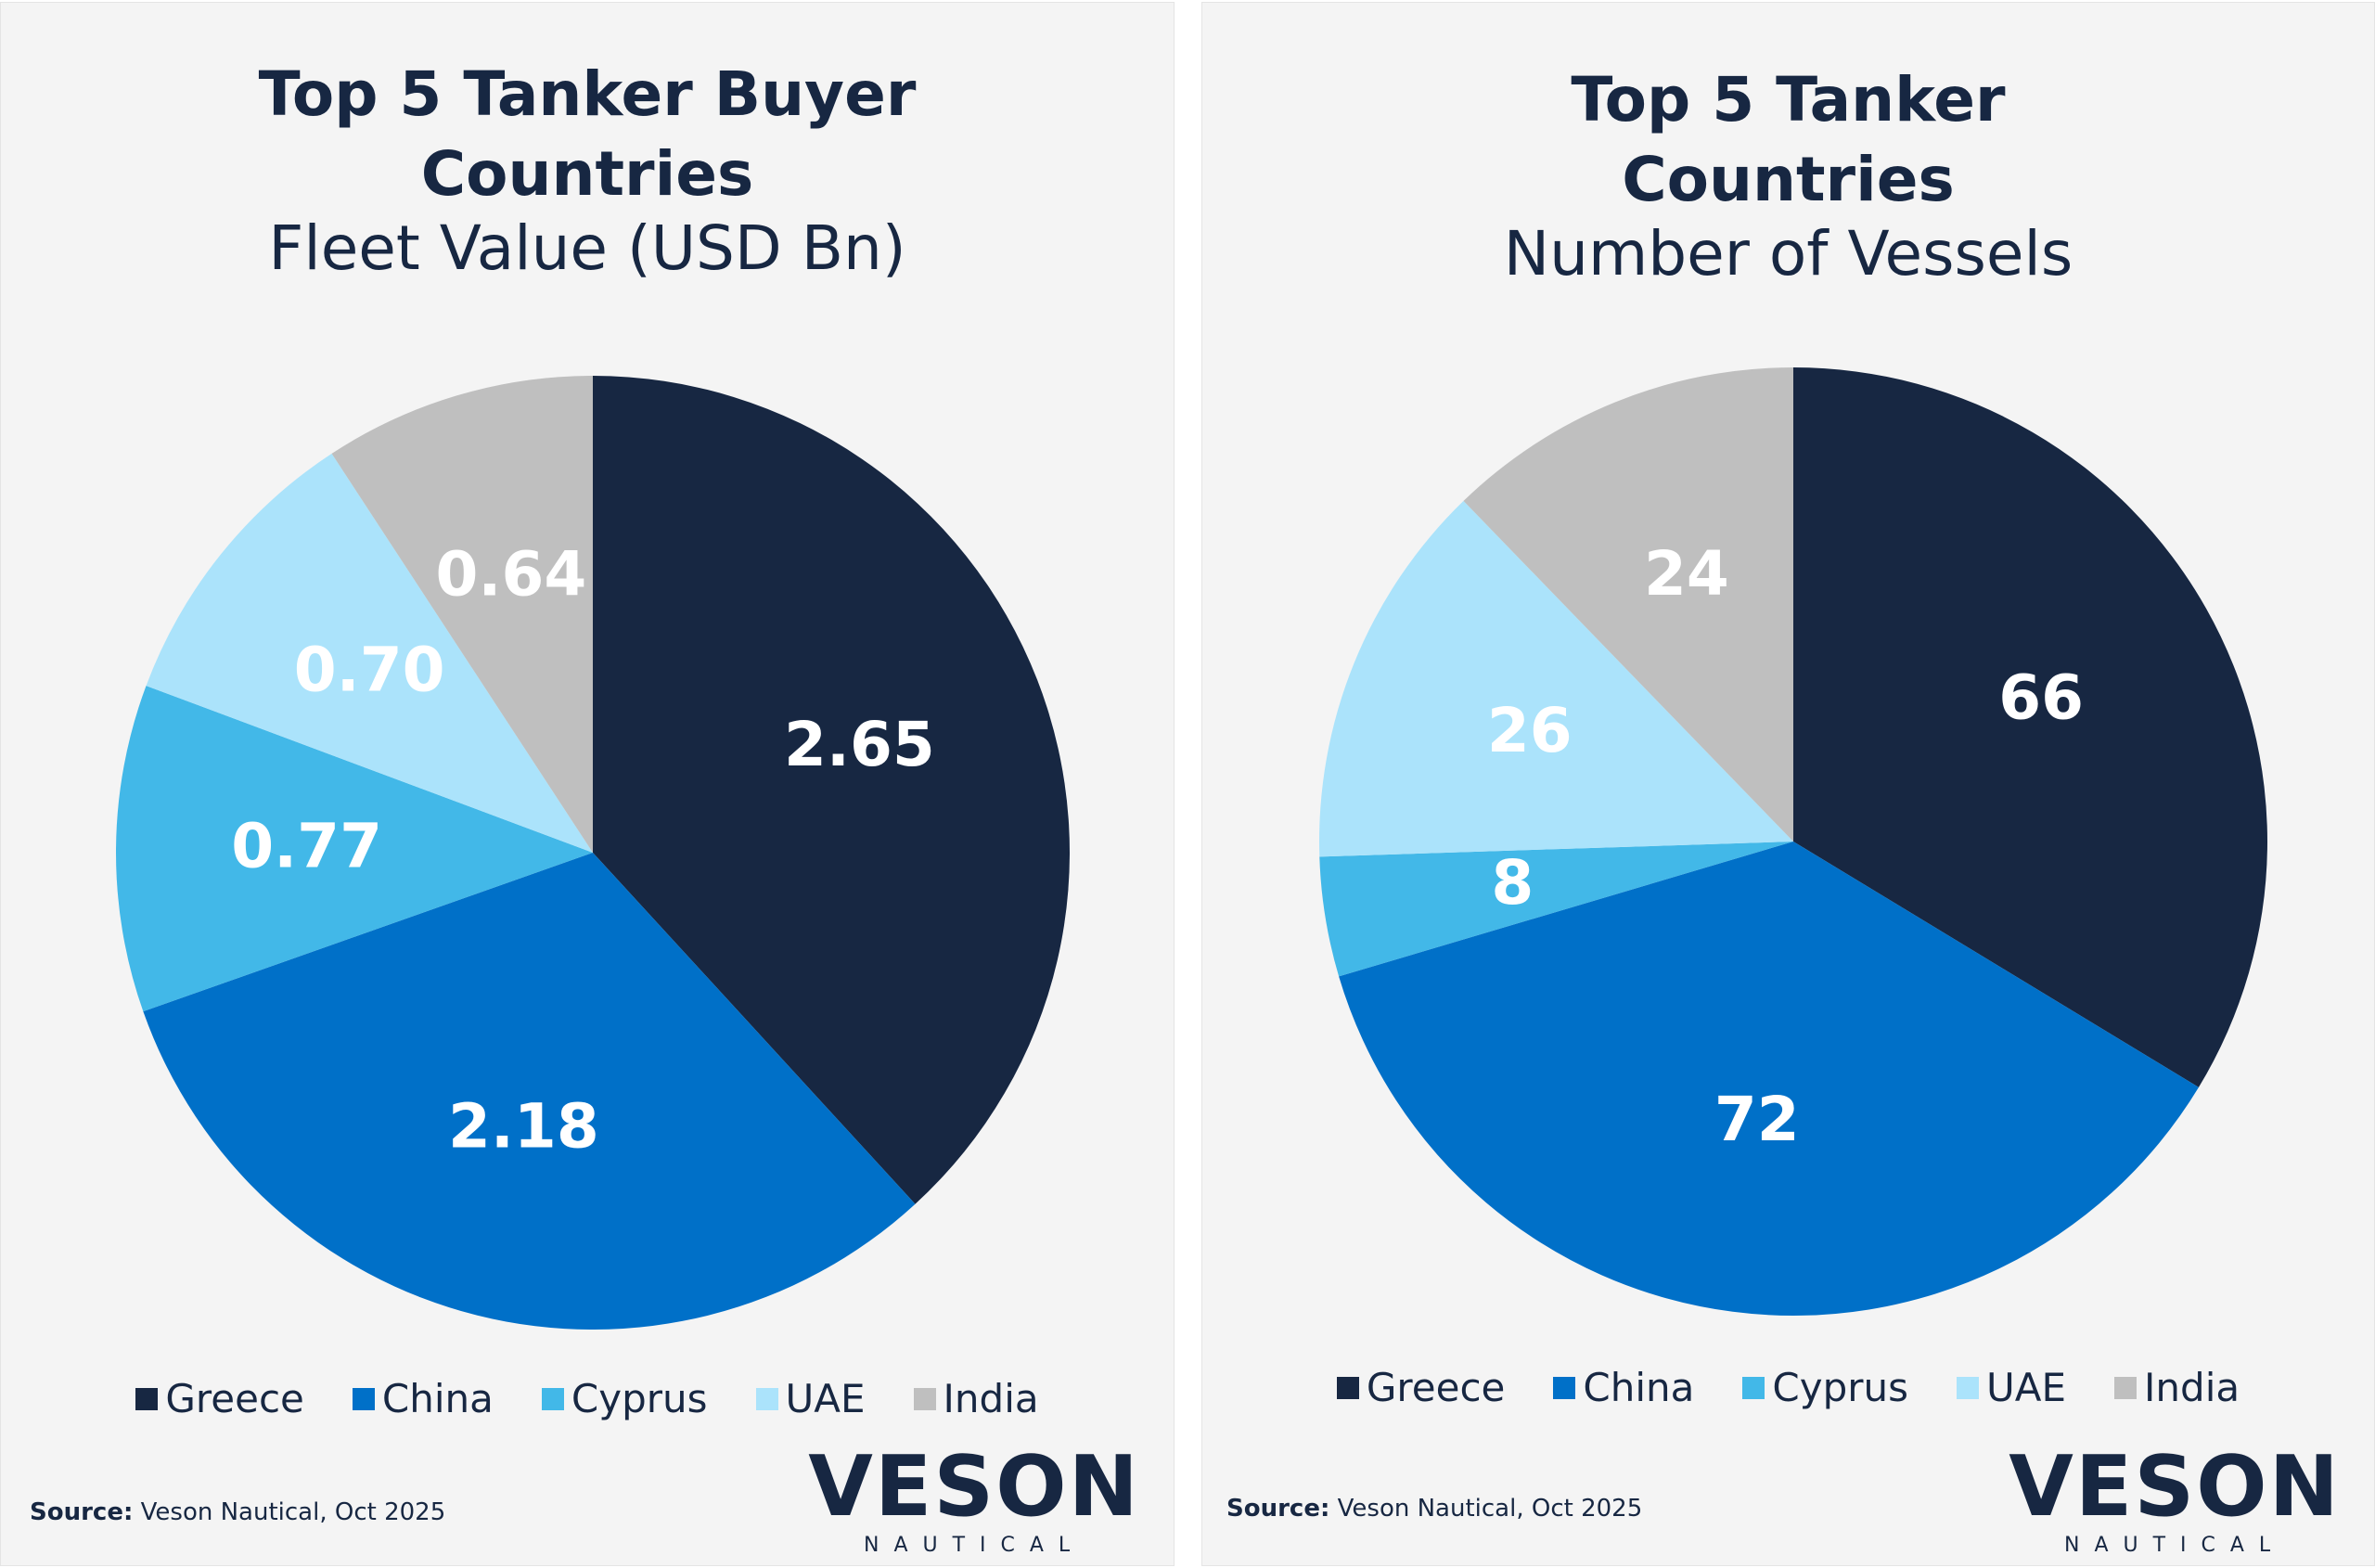 This screenshot has width=2375, height=1568. What do you see at coordinates (1530, 730) in the screenshot?
I see `slice-label: 26` at bounding box center [1530, 730].